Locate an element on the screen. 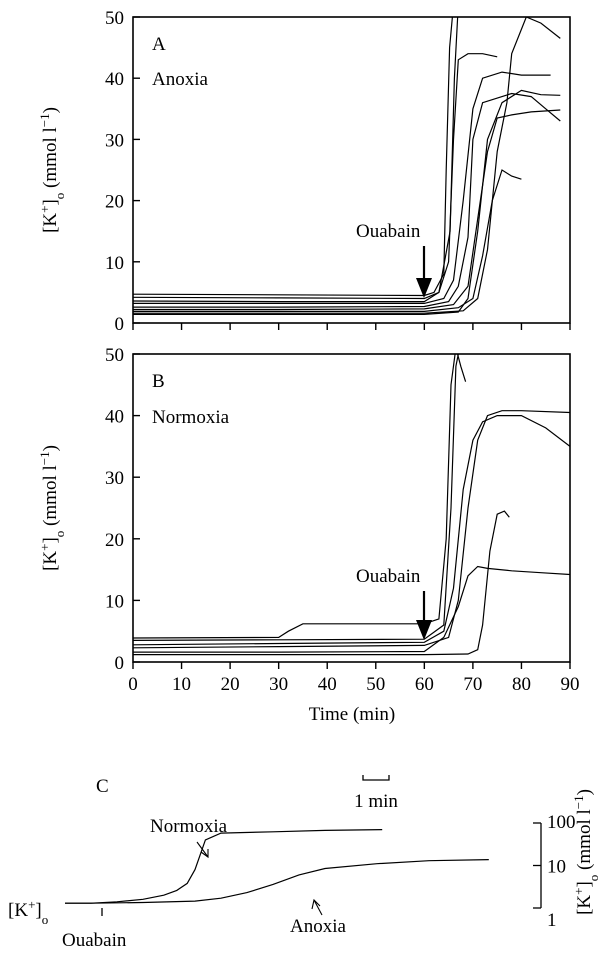 Image resolution: width=602 pixels, height=954 pixels. panel-a-ouabain-label: Ouabain is located at coordinates (388, 231).